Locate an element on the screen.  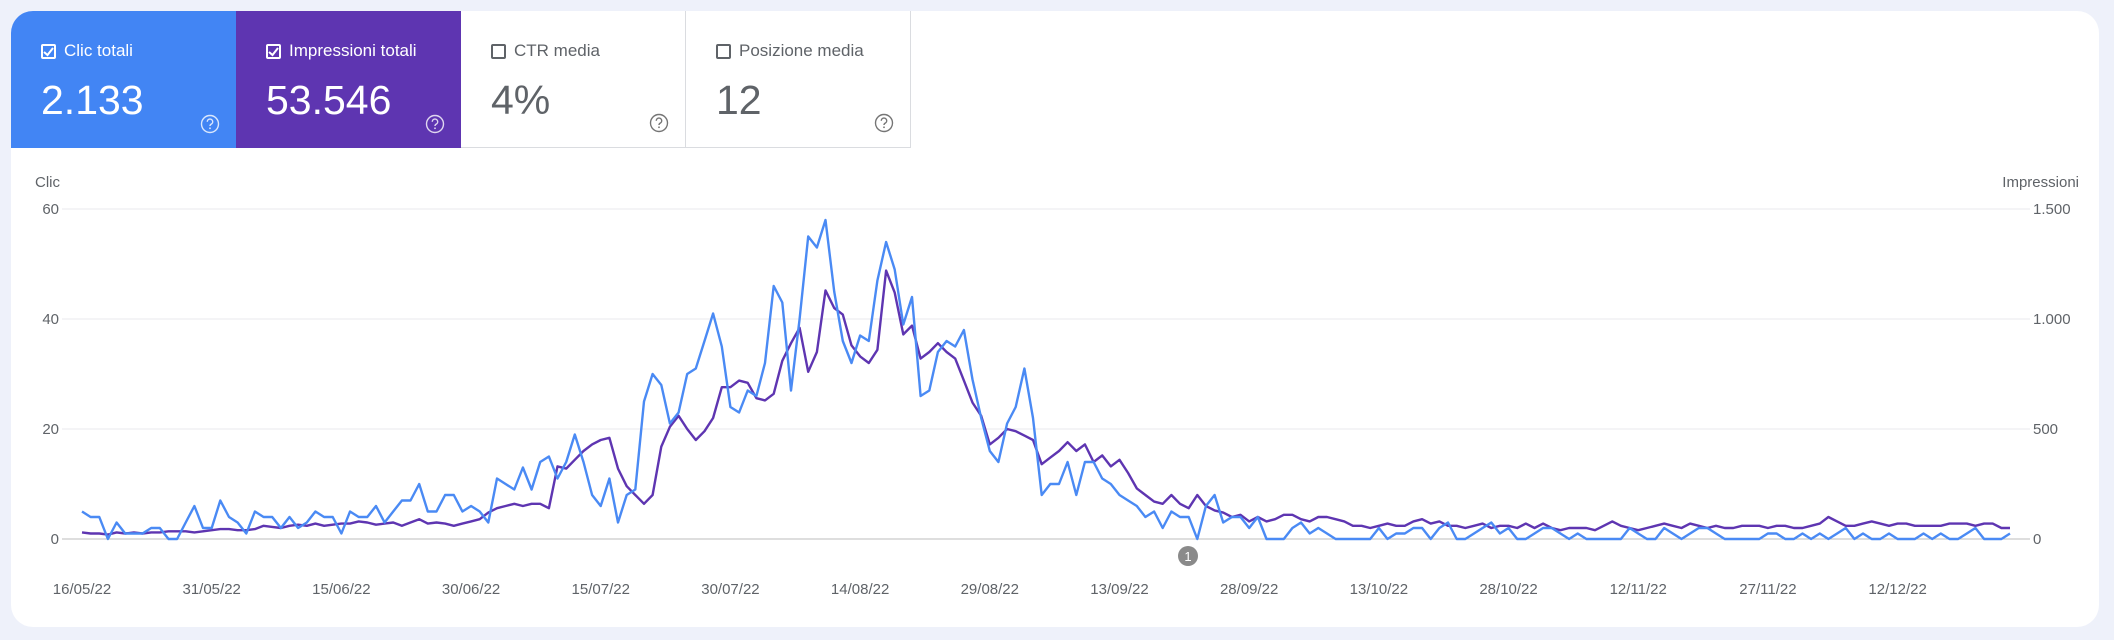
x-tick-label: 16/05/22 is located at coordinates (82, 589).